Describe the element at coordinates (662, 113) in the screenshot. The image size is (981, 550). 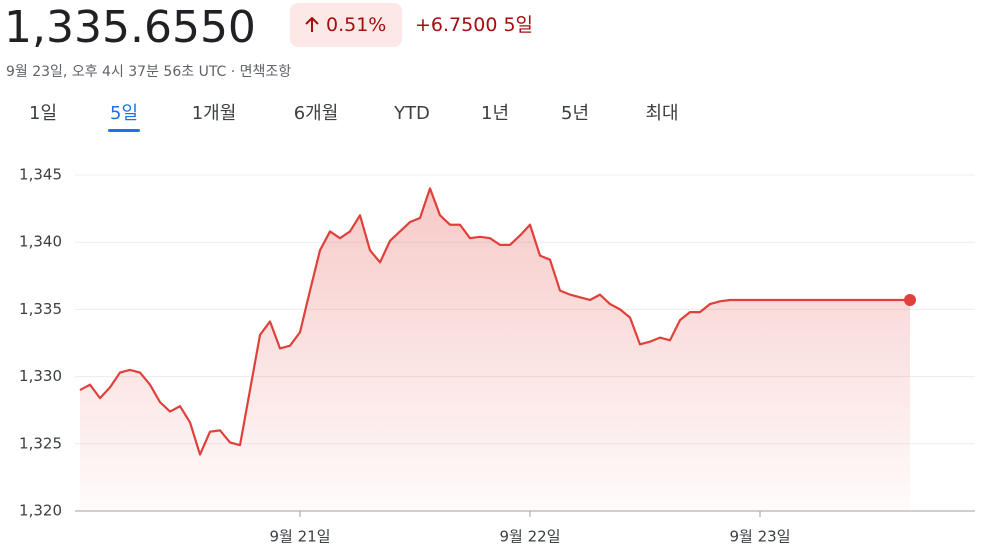
I see `range-tab: 최대` at that location.